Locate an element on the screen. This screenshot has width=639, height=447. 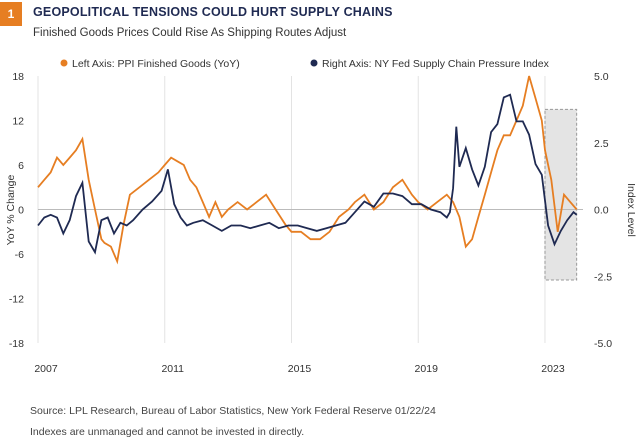
x-axis-ticks: 2007 2011 2015 2019 2023 is located at coordinates (299, 369).